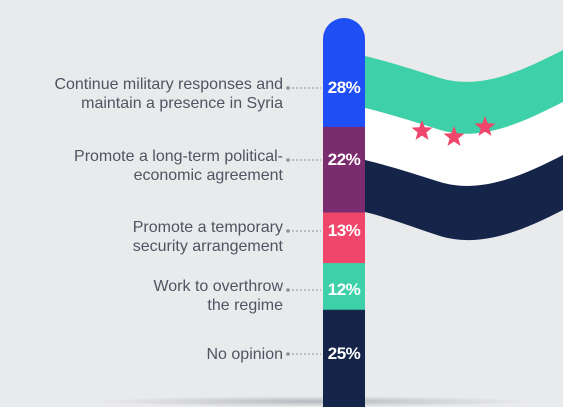 The height and width of the screenshot is (407, 563). What do you see at coordinates (207, 246) in the screenshot?
I see `category-label-line: security arrangement` at bounding box center [207, 246].